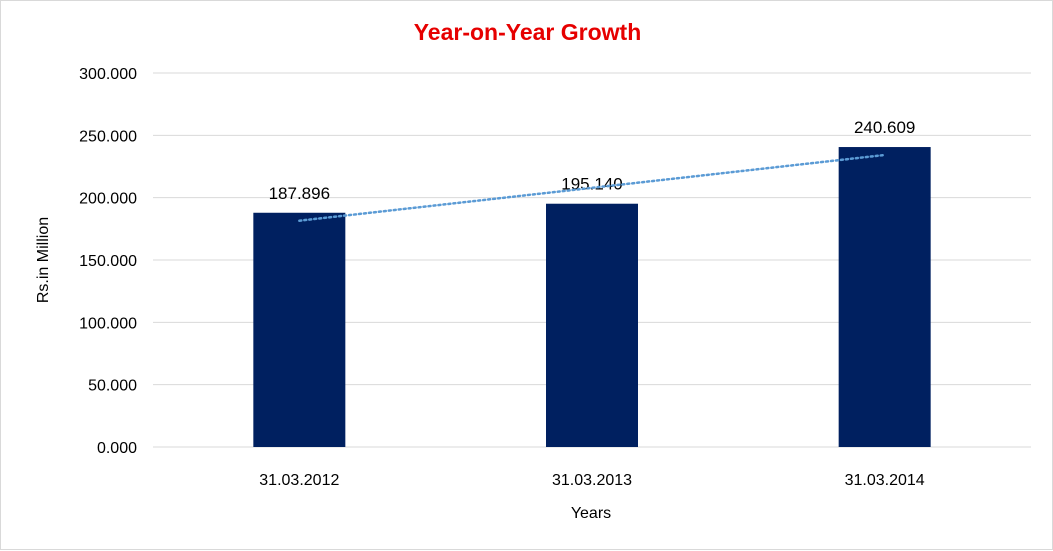  Describe the element at coordinates (108, 136) in the screenshot. I see `y-tick-label: 250.000` at that location.